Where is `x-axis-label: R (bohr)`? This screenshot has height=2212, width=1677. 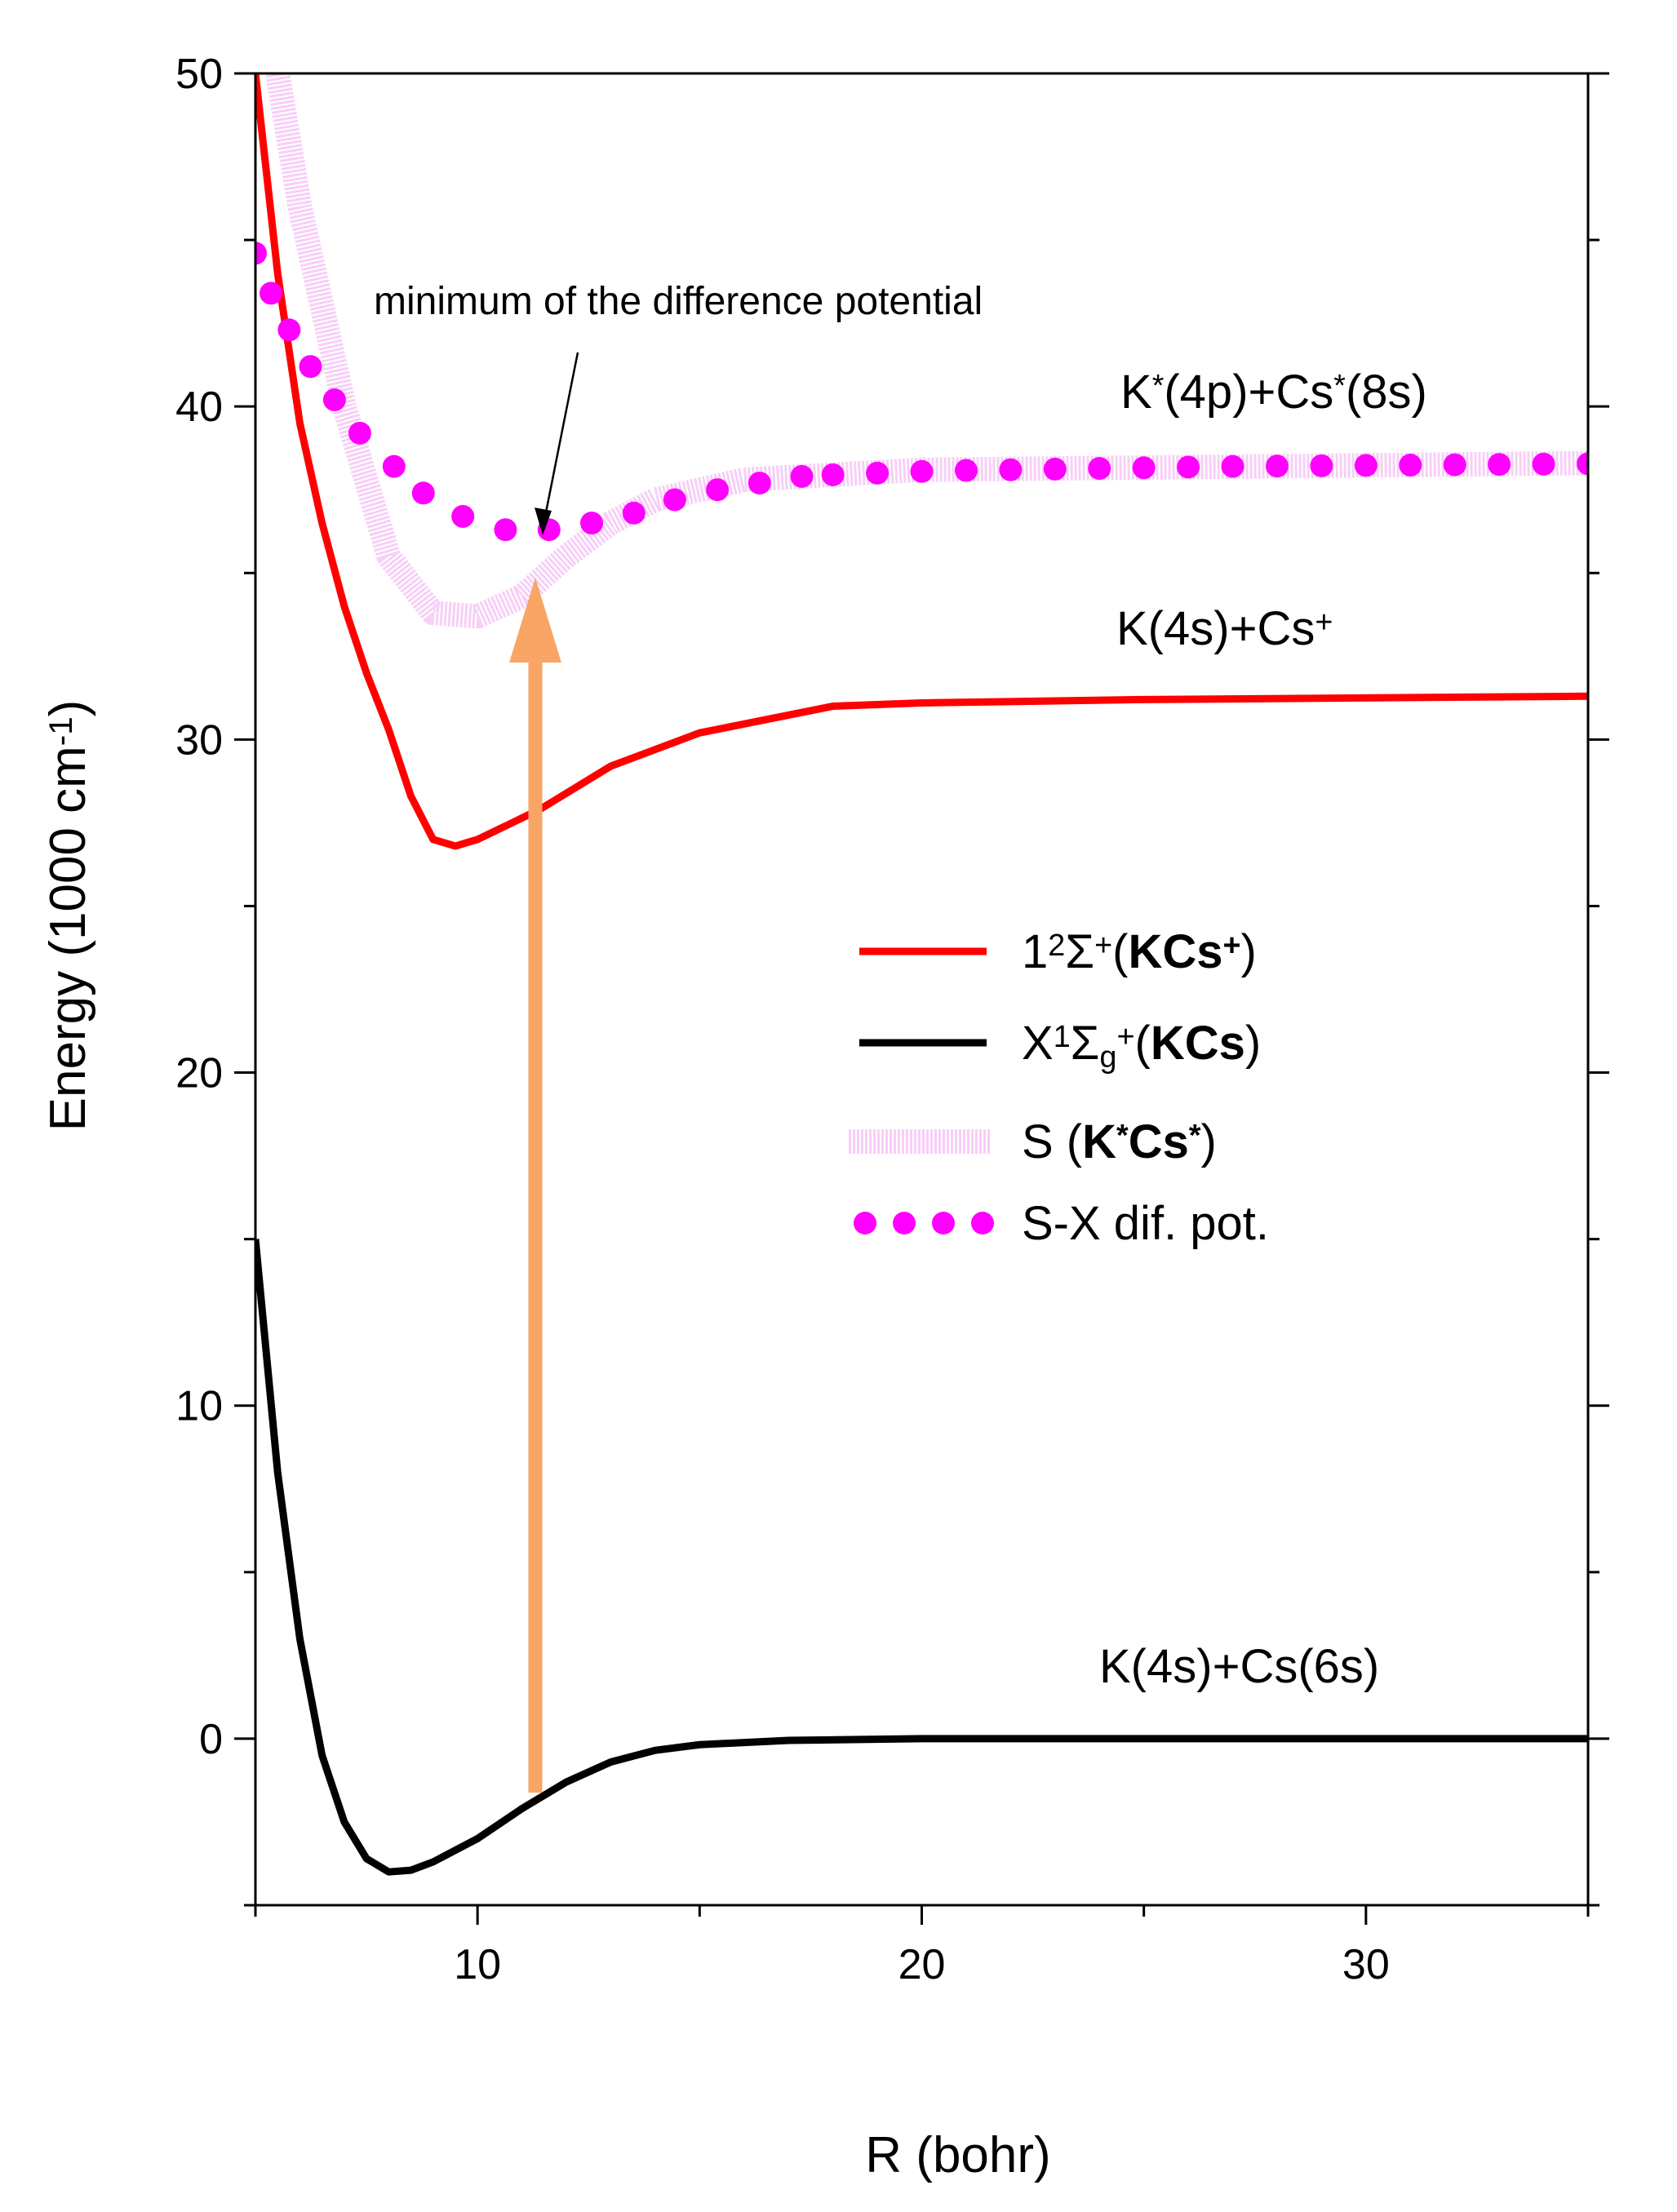 x-axis-label: R (bohr) is located at coordinates (957, 2155).